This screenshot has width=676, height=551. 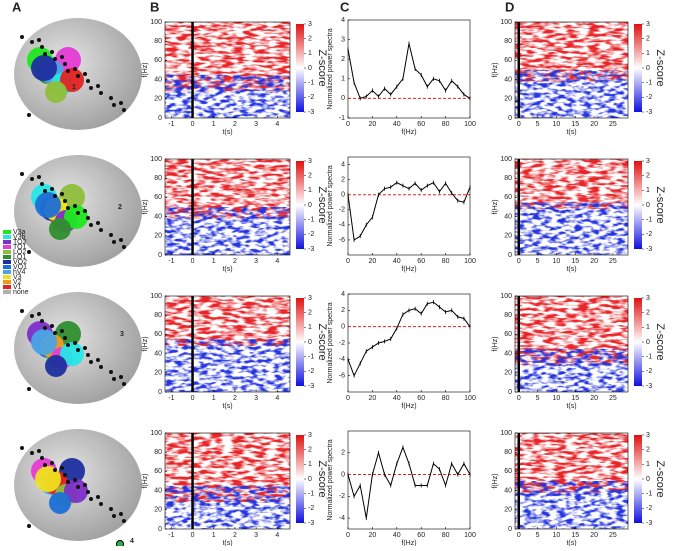 What do you see at coordinates (557, 261) in the screenshot?
I see `x-tick-label: 10` at bounding box center [557, 261].